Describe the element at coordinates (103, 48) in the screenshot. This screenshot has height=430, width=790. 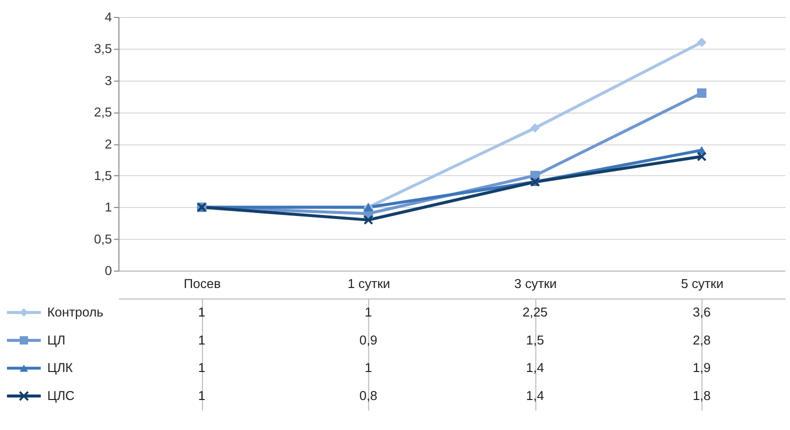
I see `y-tick-label: 3,5` at that location.